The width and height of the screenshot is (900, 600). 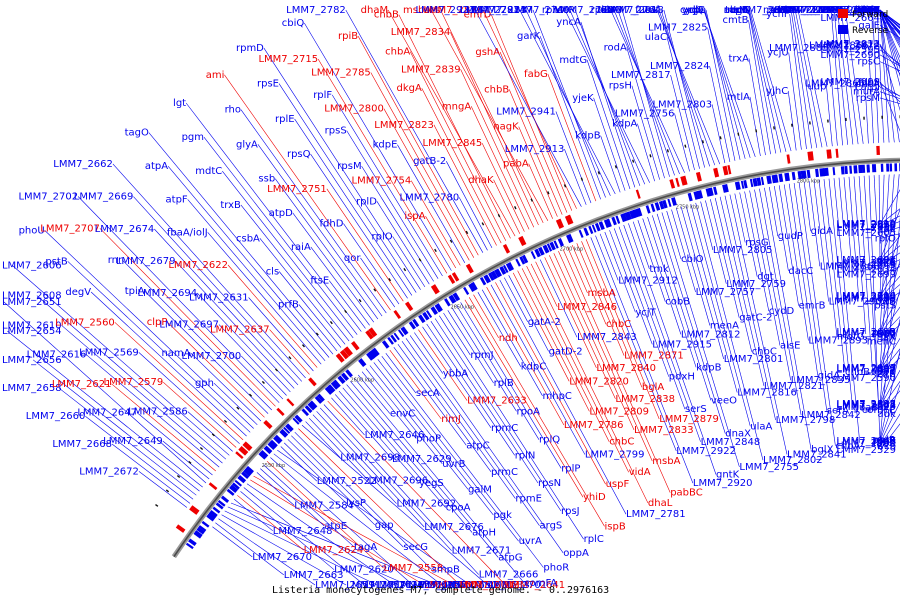 I want to click on gene-label: pabBC, so click(x=686, y=493).